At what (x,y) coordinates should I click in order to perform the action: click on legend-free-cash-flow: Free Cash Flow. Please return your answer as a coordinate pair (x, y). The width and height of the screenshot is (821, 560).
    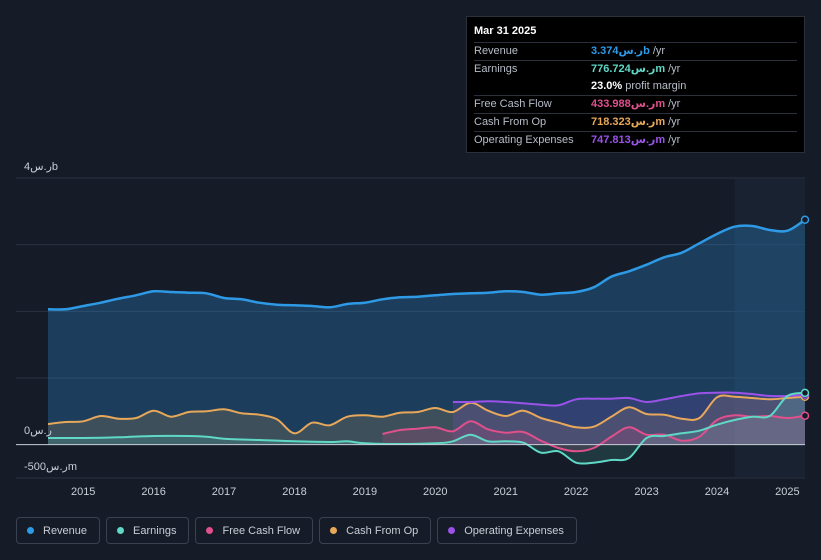
    Looking at the image, I should click on (254, 530).